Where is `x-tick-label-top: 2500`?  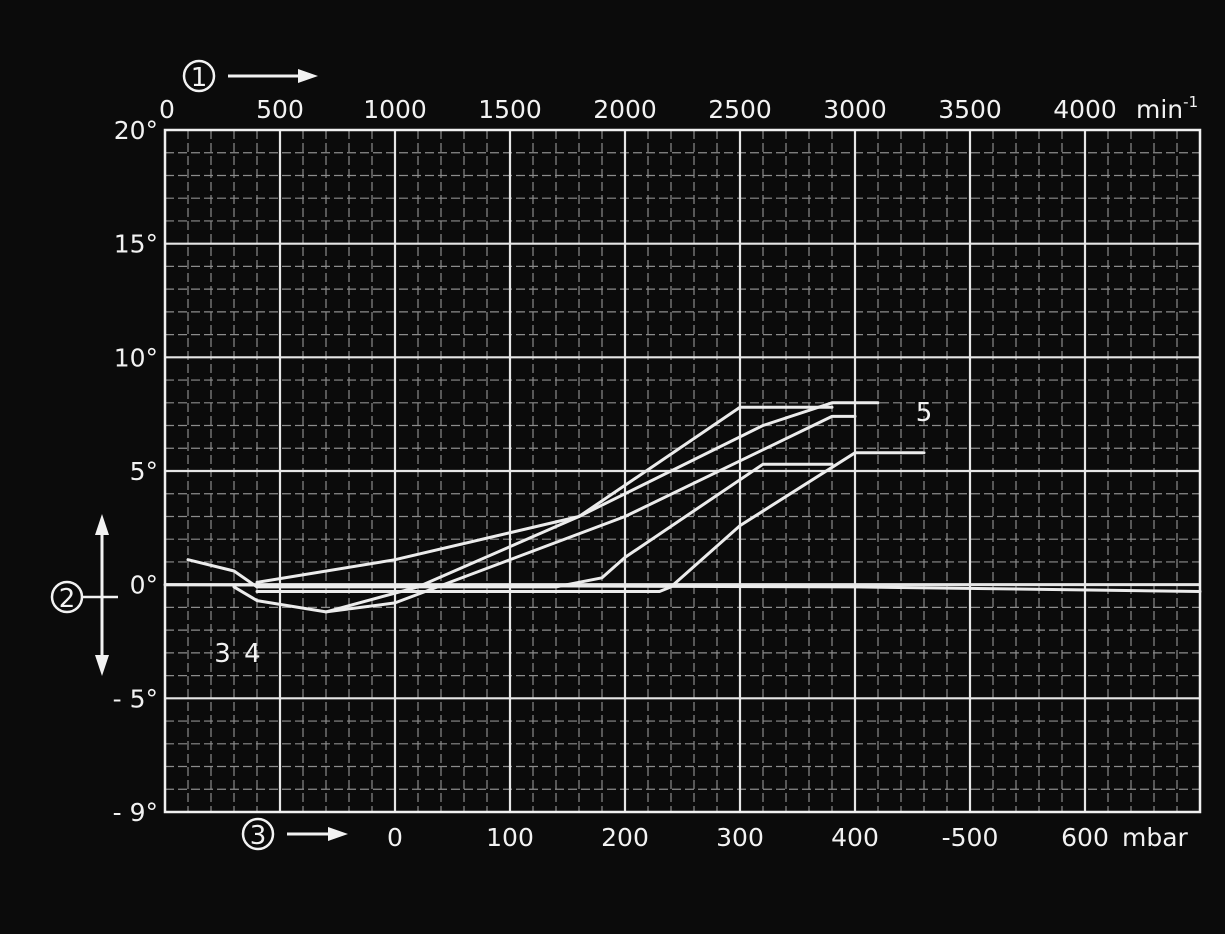 x-tick-label-top: 2500 is located at coordinates (740, 109).